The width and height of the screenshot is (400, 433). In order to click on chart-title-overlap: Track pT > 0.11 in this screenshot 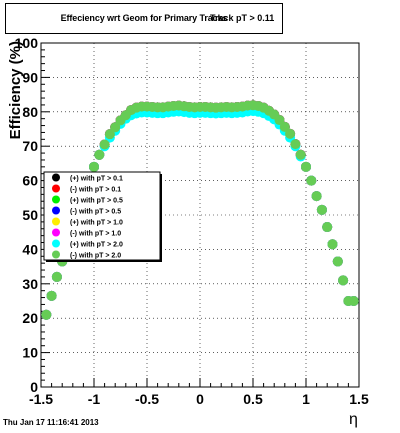, I will do `click(242, 18)`.